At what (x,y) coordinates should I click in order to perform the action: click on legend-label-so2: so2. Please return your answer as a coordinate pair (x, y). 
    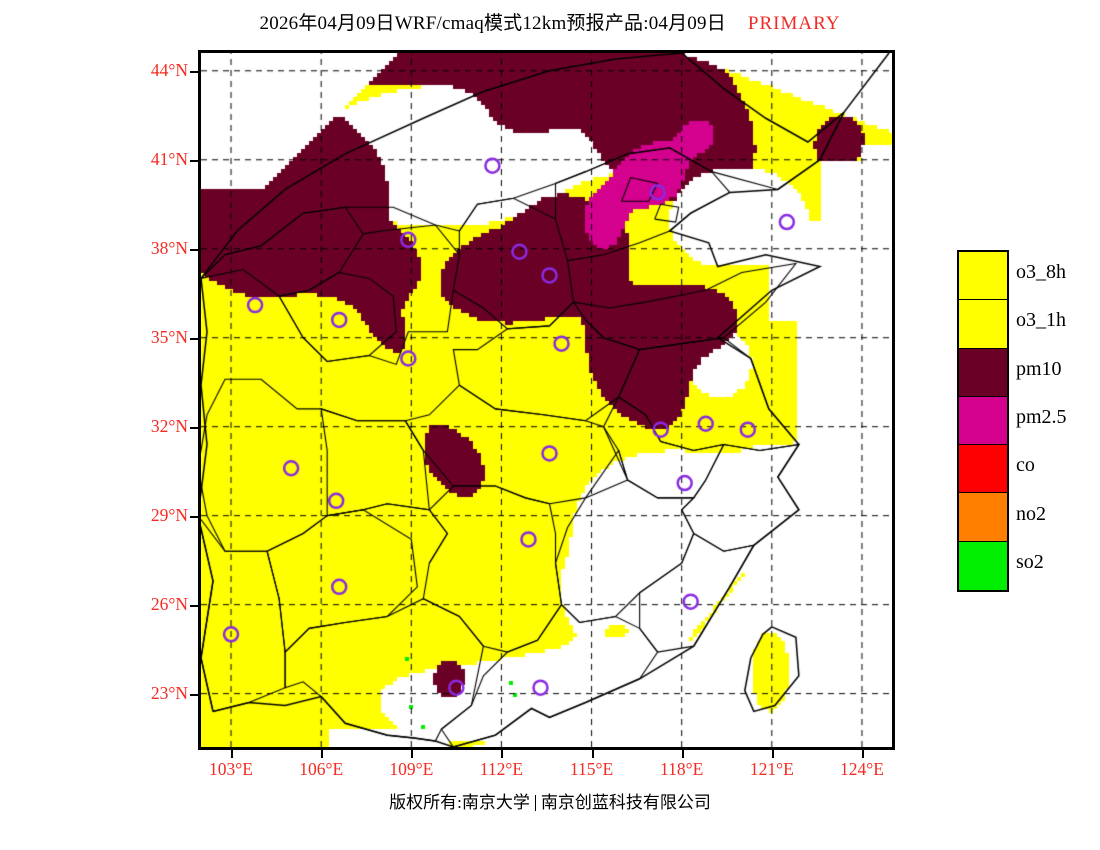
    Looking at the image, I should click on (1030, 561).